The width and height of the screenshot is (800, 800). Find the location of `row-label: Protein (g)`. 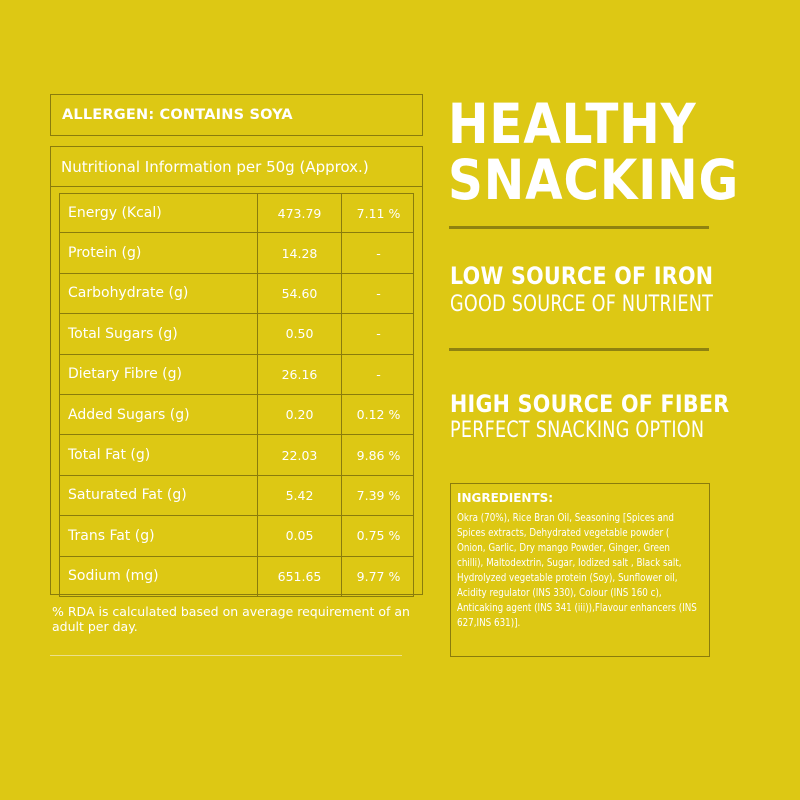

row-label: Protein (g) is located at coordinates (159, 253).